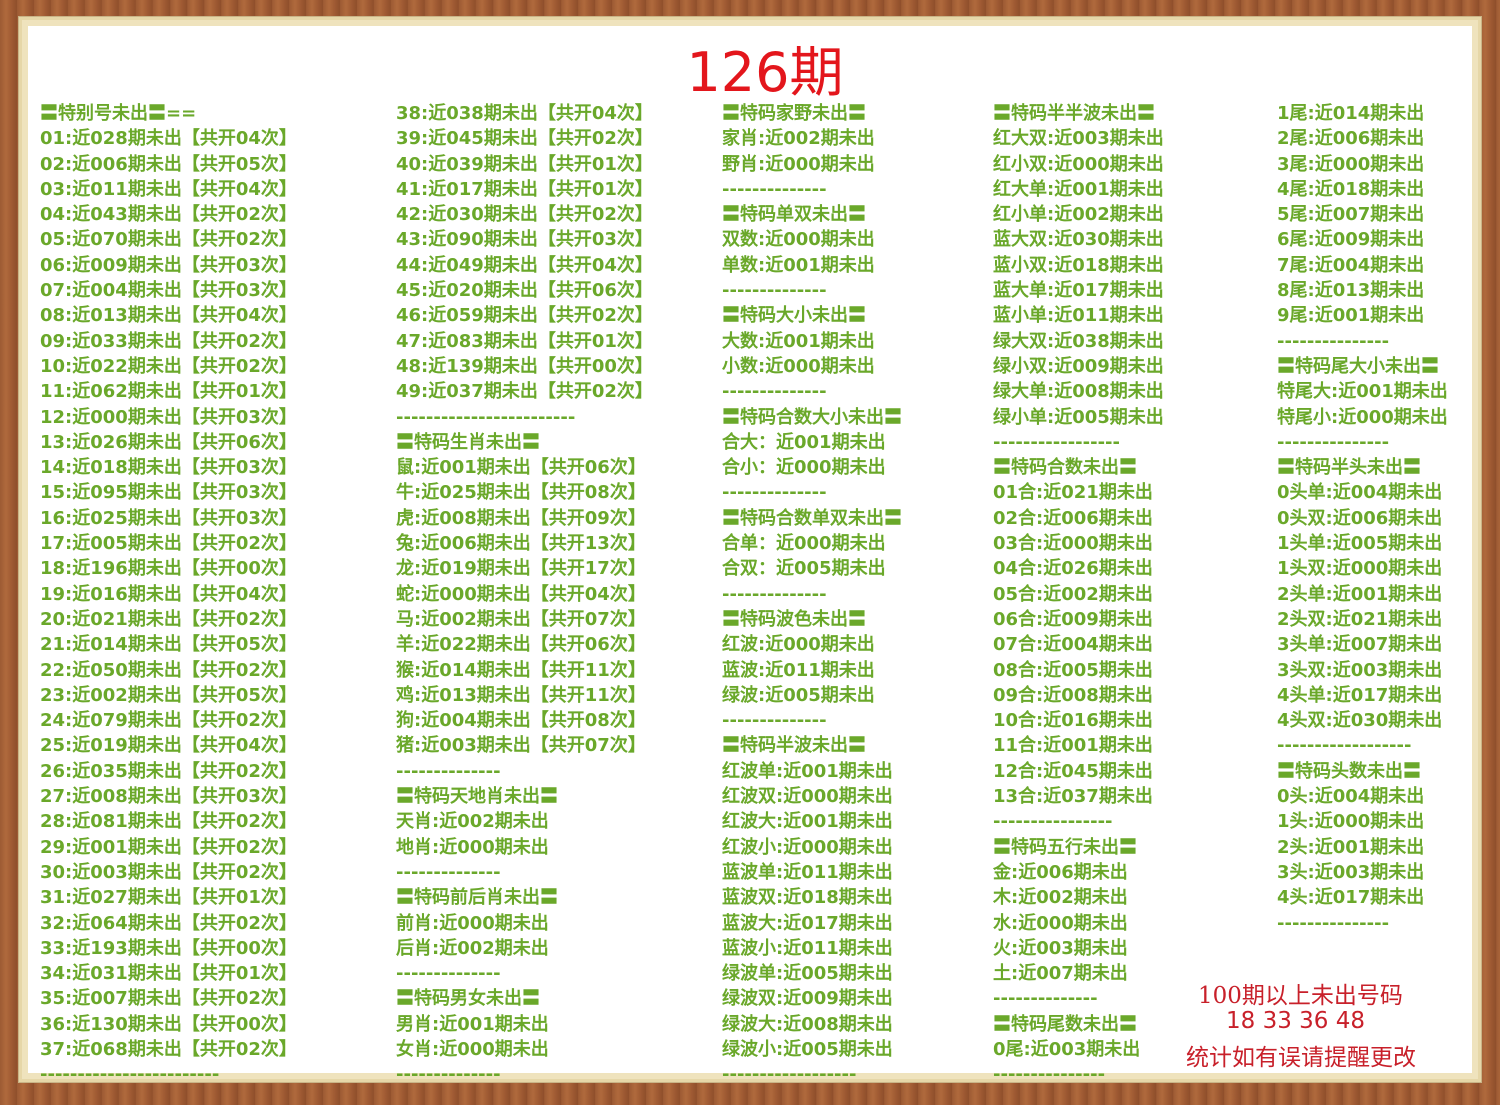 This screenshot has height=1105, width=1500. Describe the element at coordinates (1060, 948) in the screenshot. I see `list-item: 火:近003期未出` at that location.